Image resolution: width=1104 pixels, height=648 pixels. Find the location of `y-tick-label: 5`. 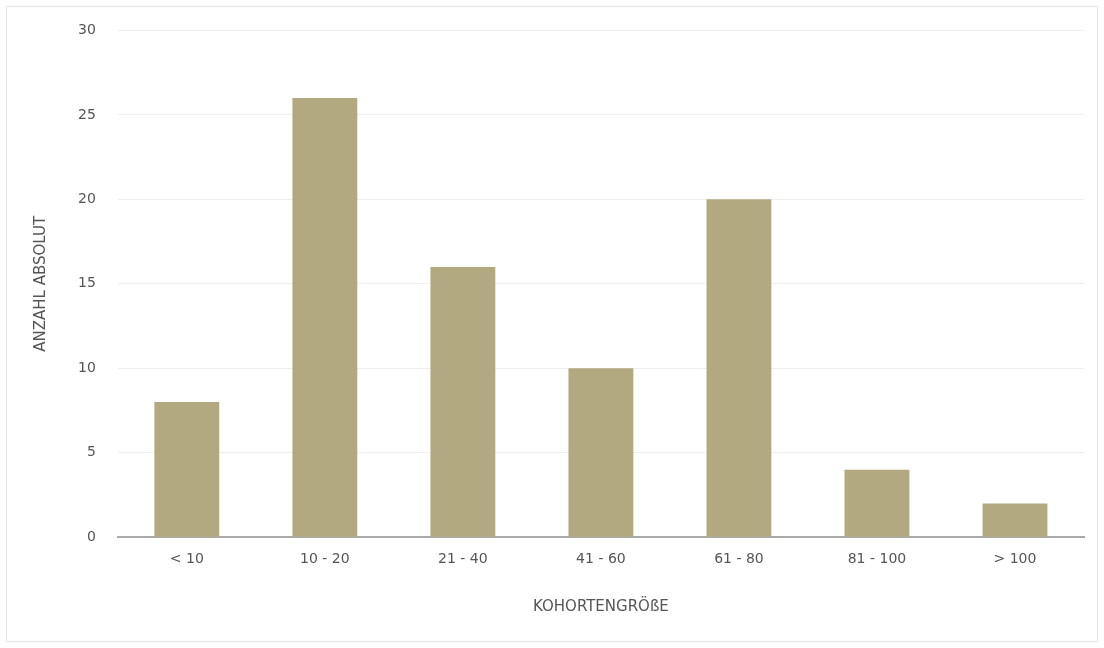

y-tick-label: 5 is located at coordinates (91, 451).